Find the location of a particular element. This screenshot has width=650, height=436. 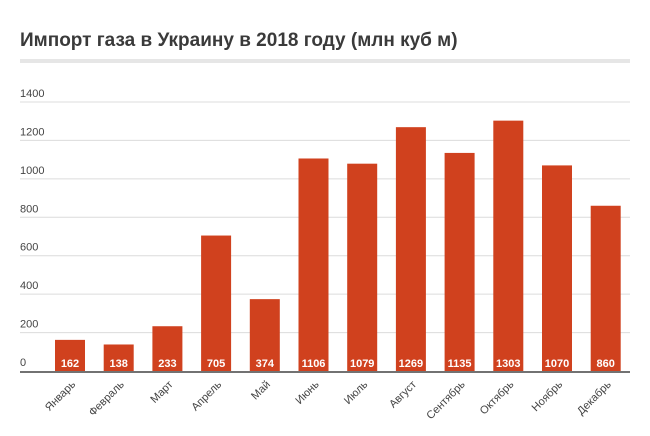

x-tick-label: Май is located at coordinates (261, 391).